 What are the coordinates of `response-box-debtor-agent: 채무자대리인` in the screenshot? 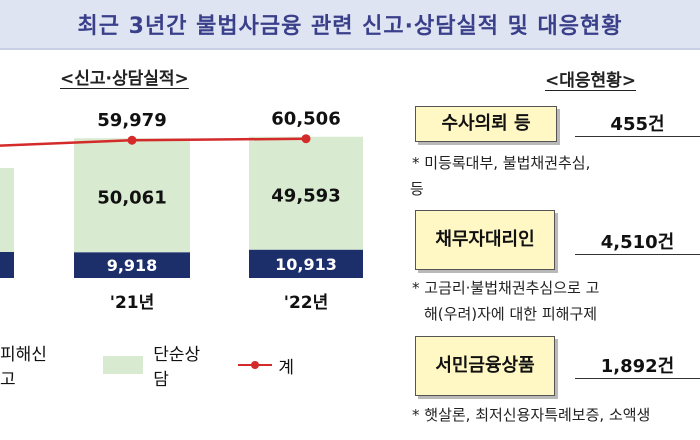 It's located at (485, 240).